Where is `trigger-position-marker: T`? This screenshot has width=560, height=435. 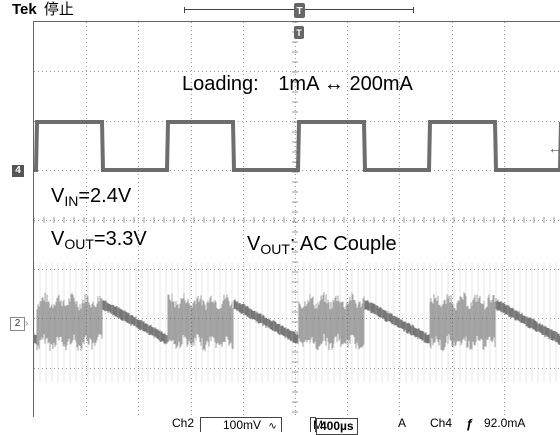 trigger-position-marker: T is located at coordinates (299, 10).